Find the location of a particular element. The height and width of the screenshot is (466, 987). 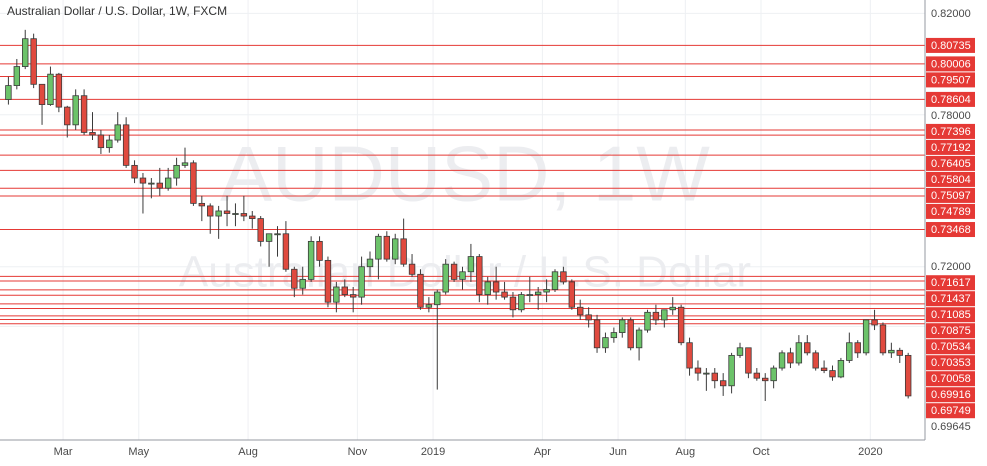

level-label: 0.71617 is located at coordinates (951, 283).